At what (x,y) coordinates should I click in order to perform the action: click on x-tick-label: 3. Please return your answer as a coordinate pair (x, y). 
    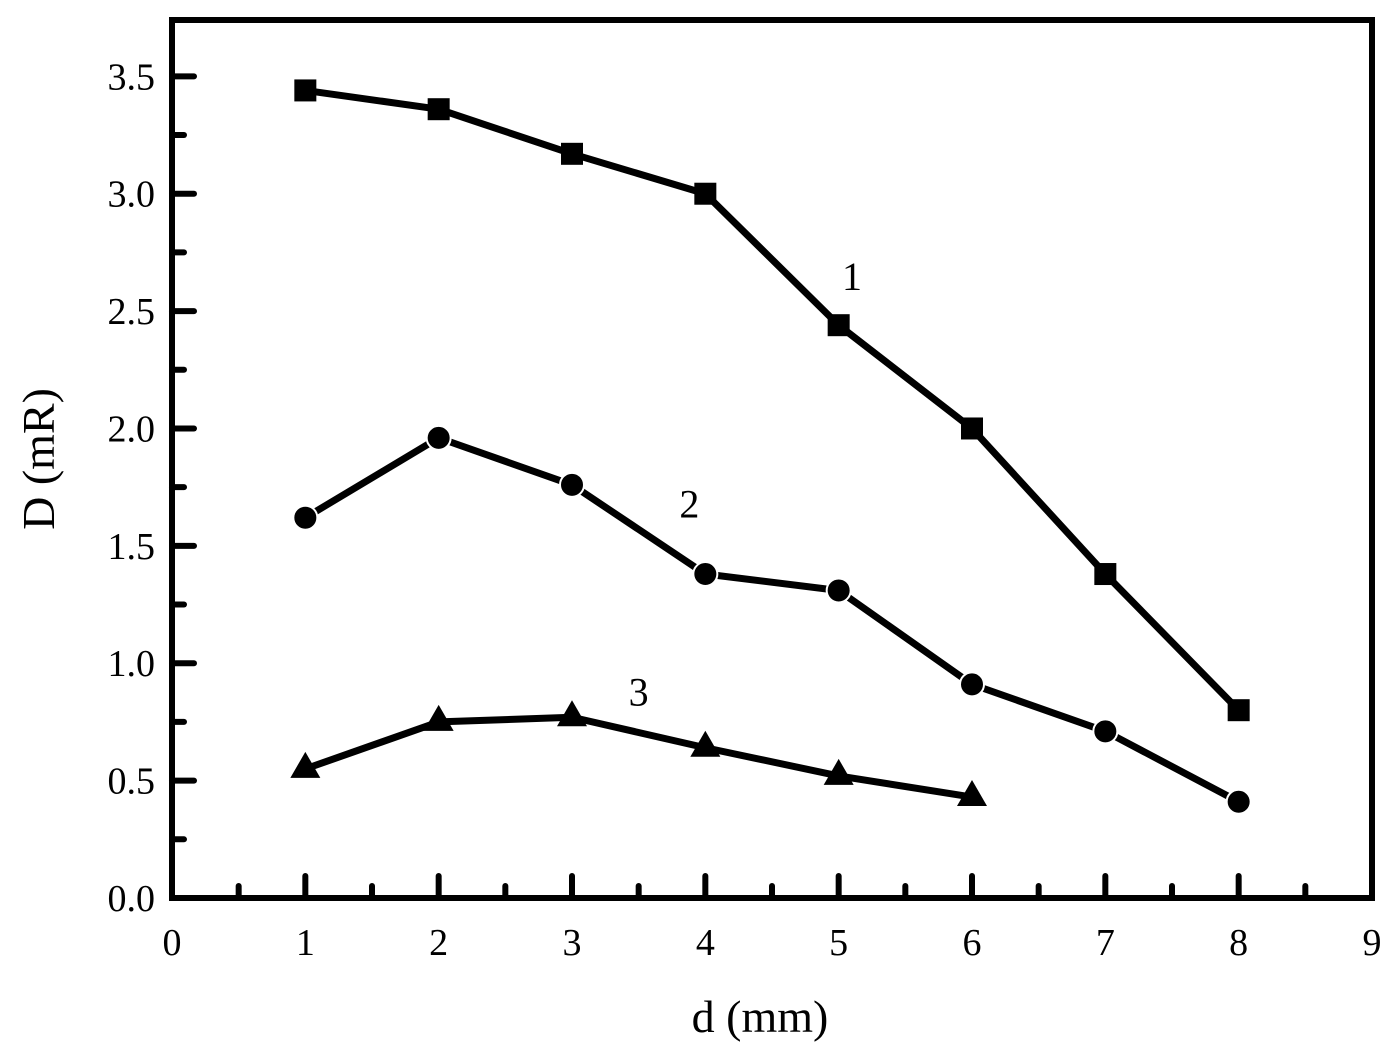
    Looking at the image, I should click on (572, 943).